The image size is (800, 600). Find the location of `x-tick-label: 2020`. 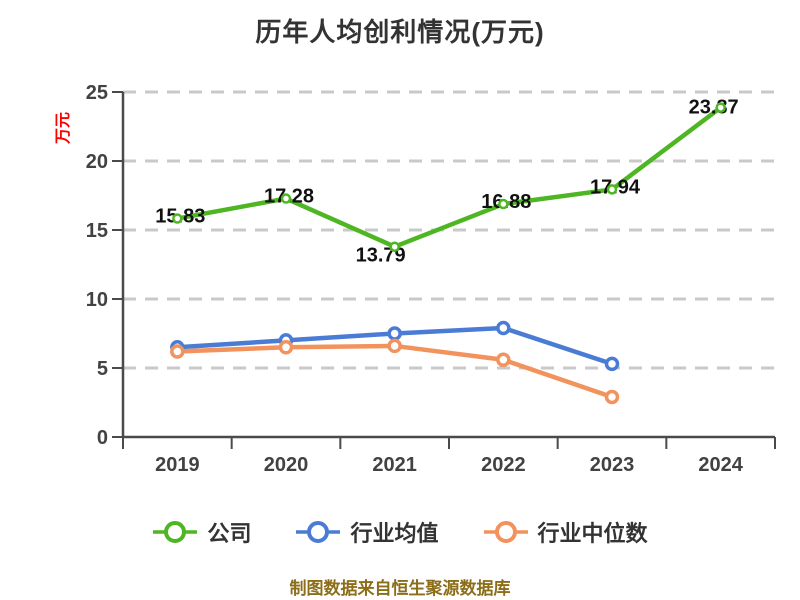

x-tick-label: 2020 is located at coordinates (286, 465).